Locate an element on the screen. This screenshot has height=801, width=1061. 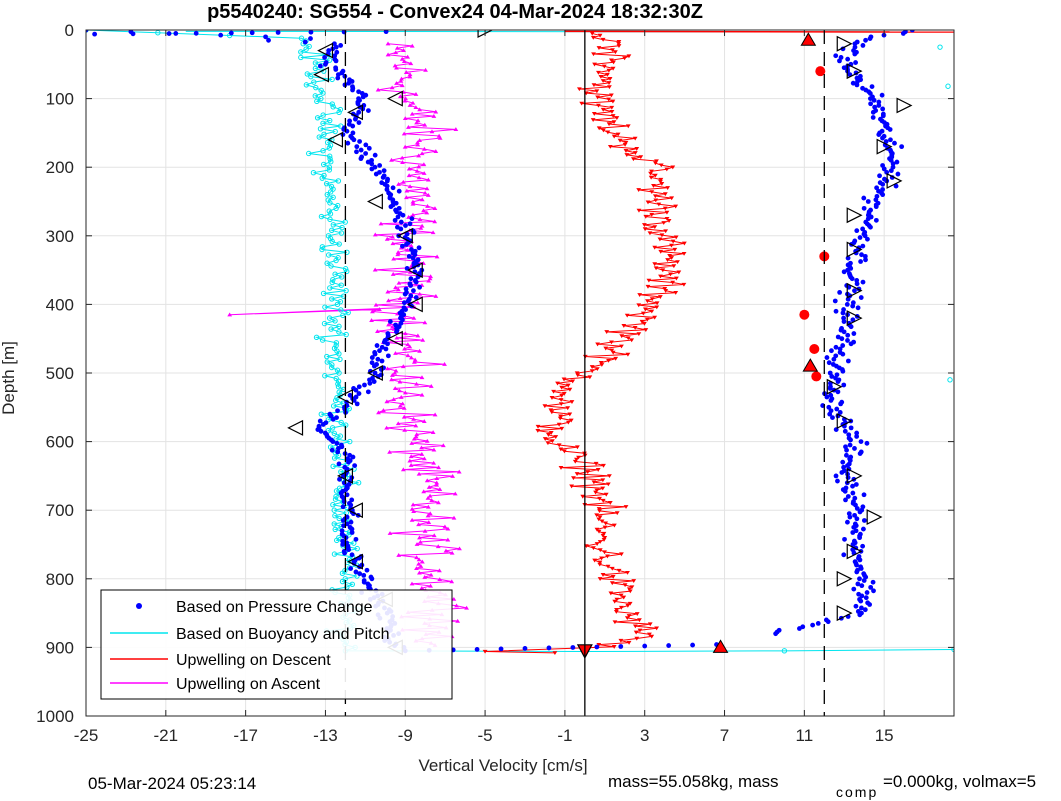
y-tick-label: 800 is located at coordinates (60, 579).